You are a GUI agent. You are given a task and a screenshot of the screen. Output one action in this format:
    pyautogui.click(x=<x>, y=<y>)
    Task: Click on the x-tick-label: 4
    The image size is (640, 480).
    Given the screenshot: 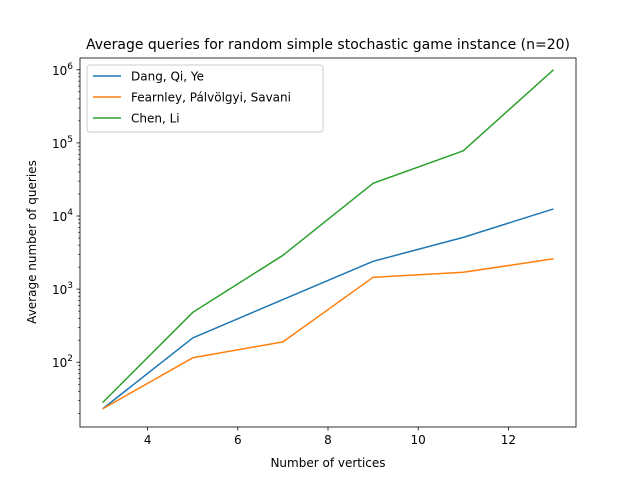 What is the action you would take?
    pyautogui.click(x=148, y=440)
    